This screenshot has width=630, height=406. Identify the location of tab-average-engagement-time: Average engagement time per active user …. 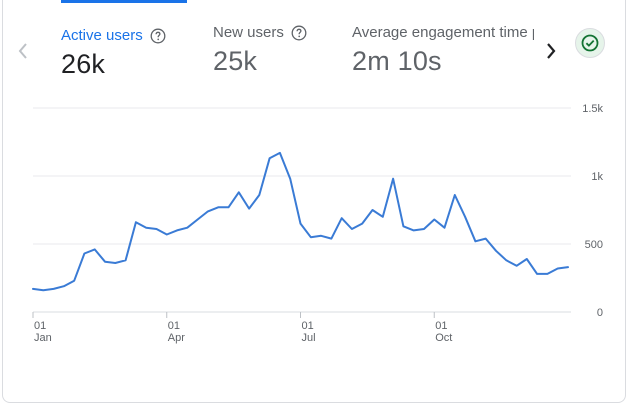
(443, 45).